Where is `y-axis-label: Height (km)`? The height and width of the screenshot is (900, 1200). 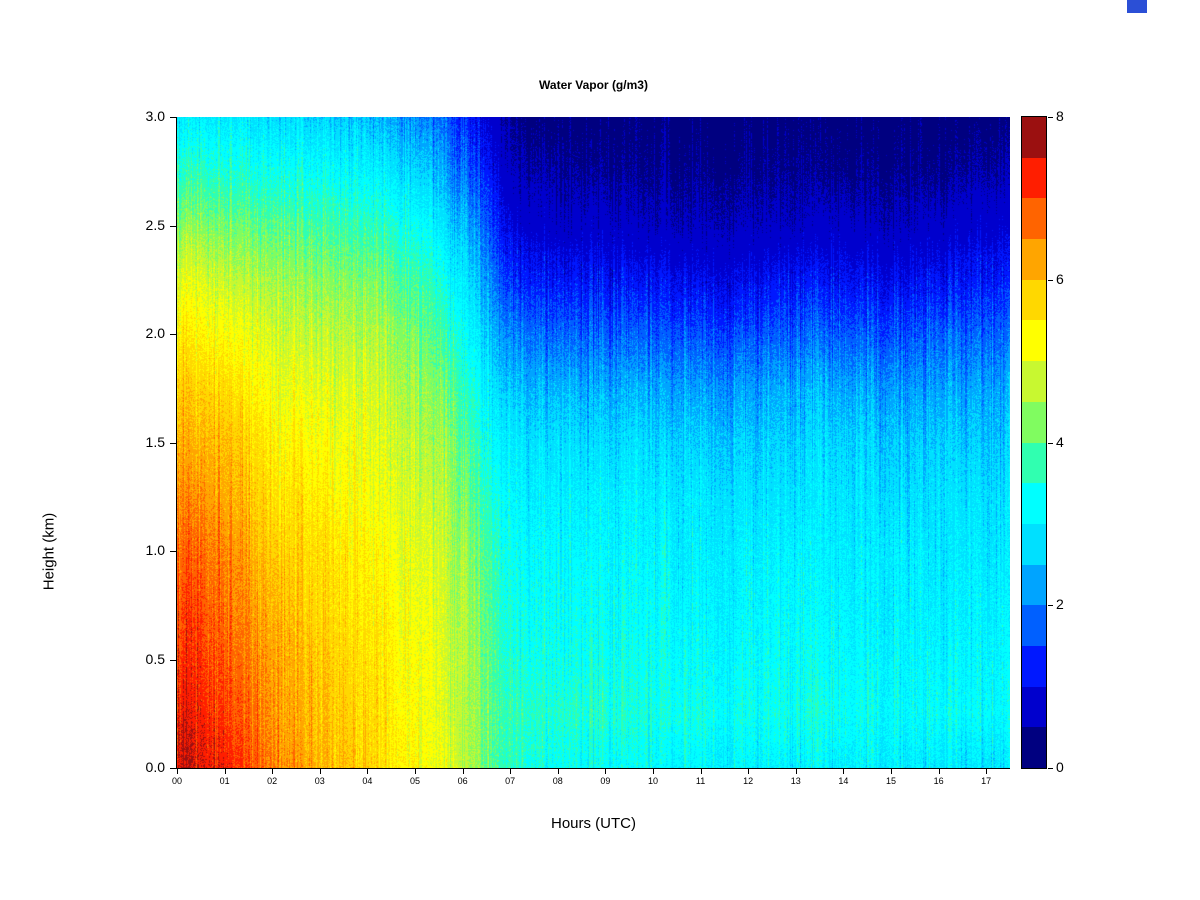 y-axis-label: Height (km) is located at coordinates (49, 551).